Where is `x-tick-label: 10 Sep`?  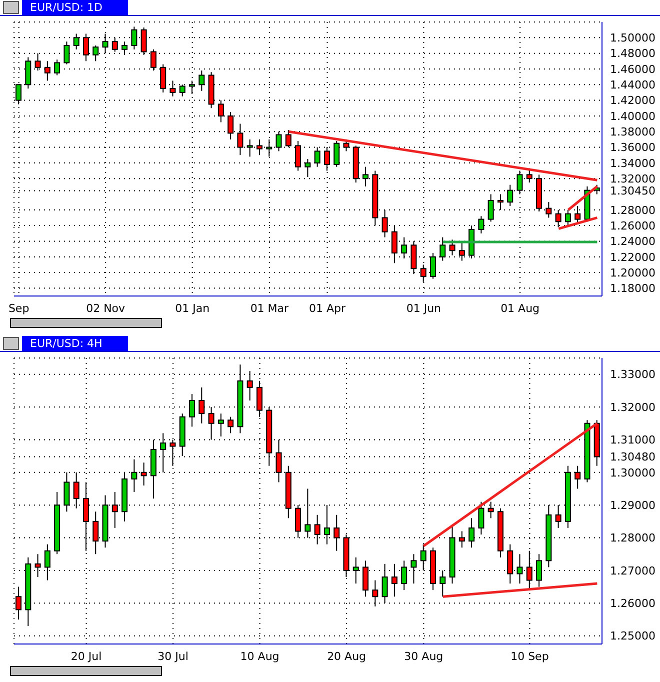 x-tick-label: 10 Sep is located at coordinates (529, 656).